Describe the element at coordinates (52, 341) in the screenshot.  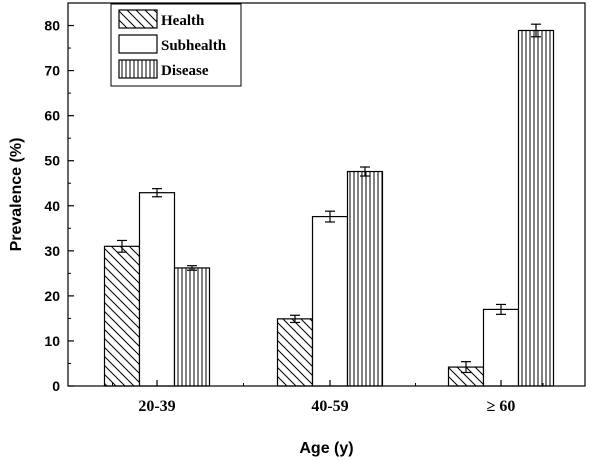
I see `y-tick-label: 10` at that location.